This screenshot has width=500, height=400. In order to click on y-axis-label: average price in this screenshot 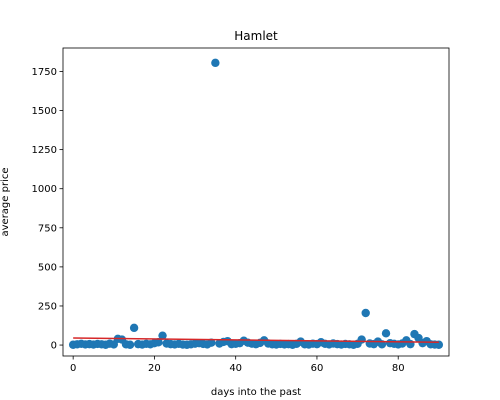, I will do `click(5, 201)`.